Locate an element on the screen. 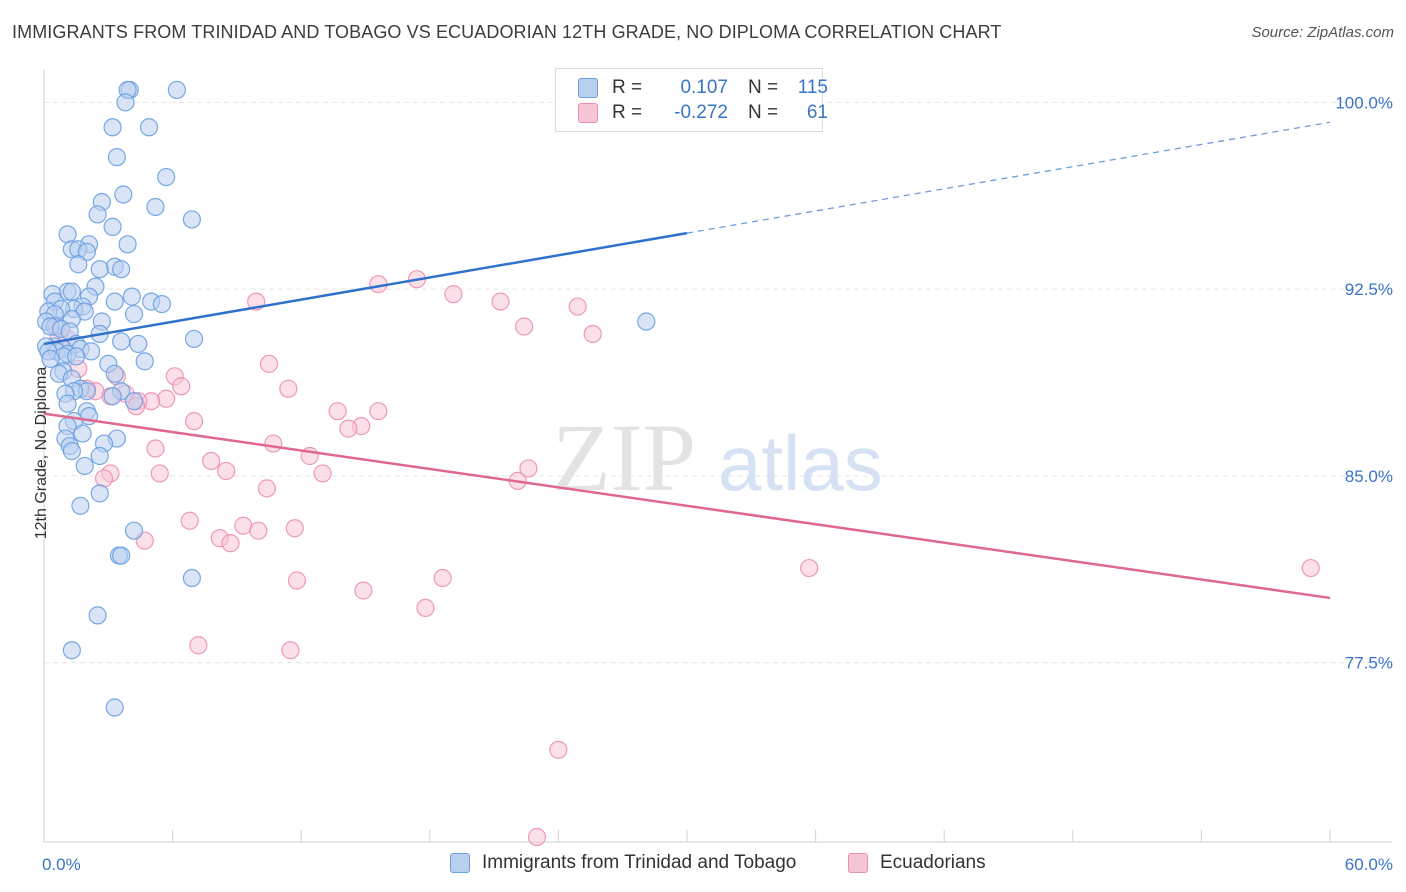  y-tick-label: 85.0% is located at coordinates (1369, 476).